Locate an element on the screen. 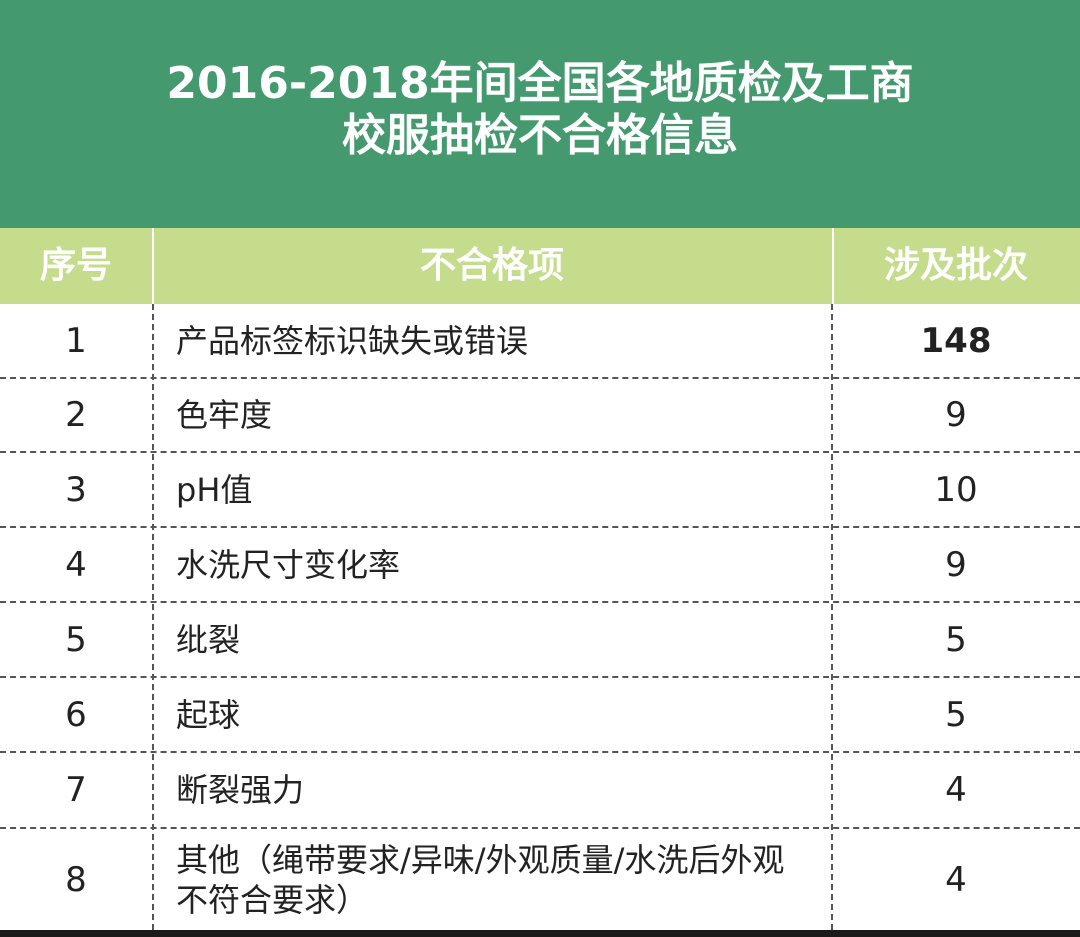  header-unqualified-item: 不合格项 is located at coordinates (491, 265).